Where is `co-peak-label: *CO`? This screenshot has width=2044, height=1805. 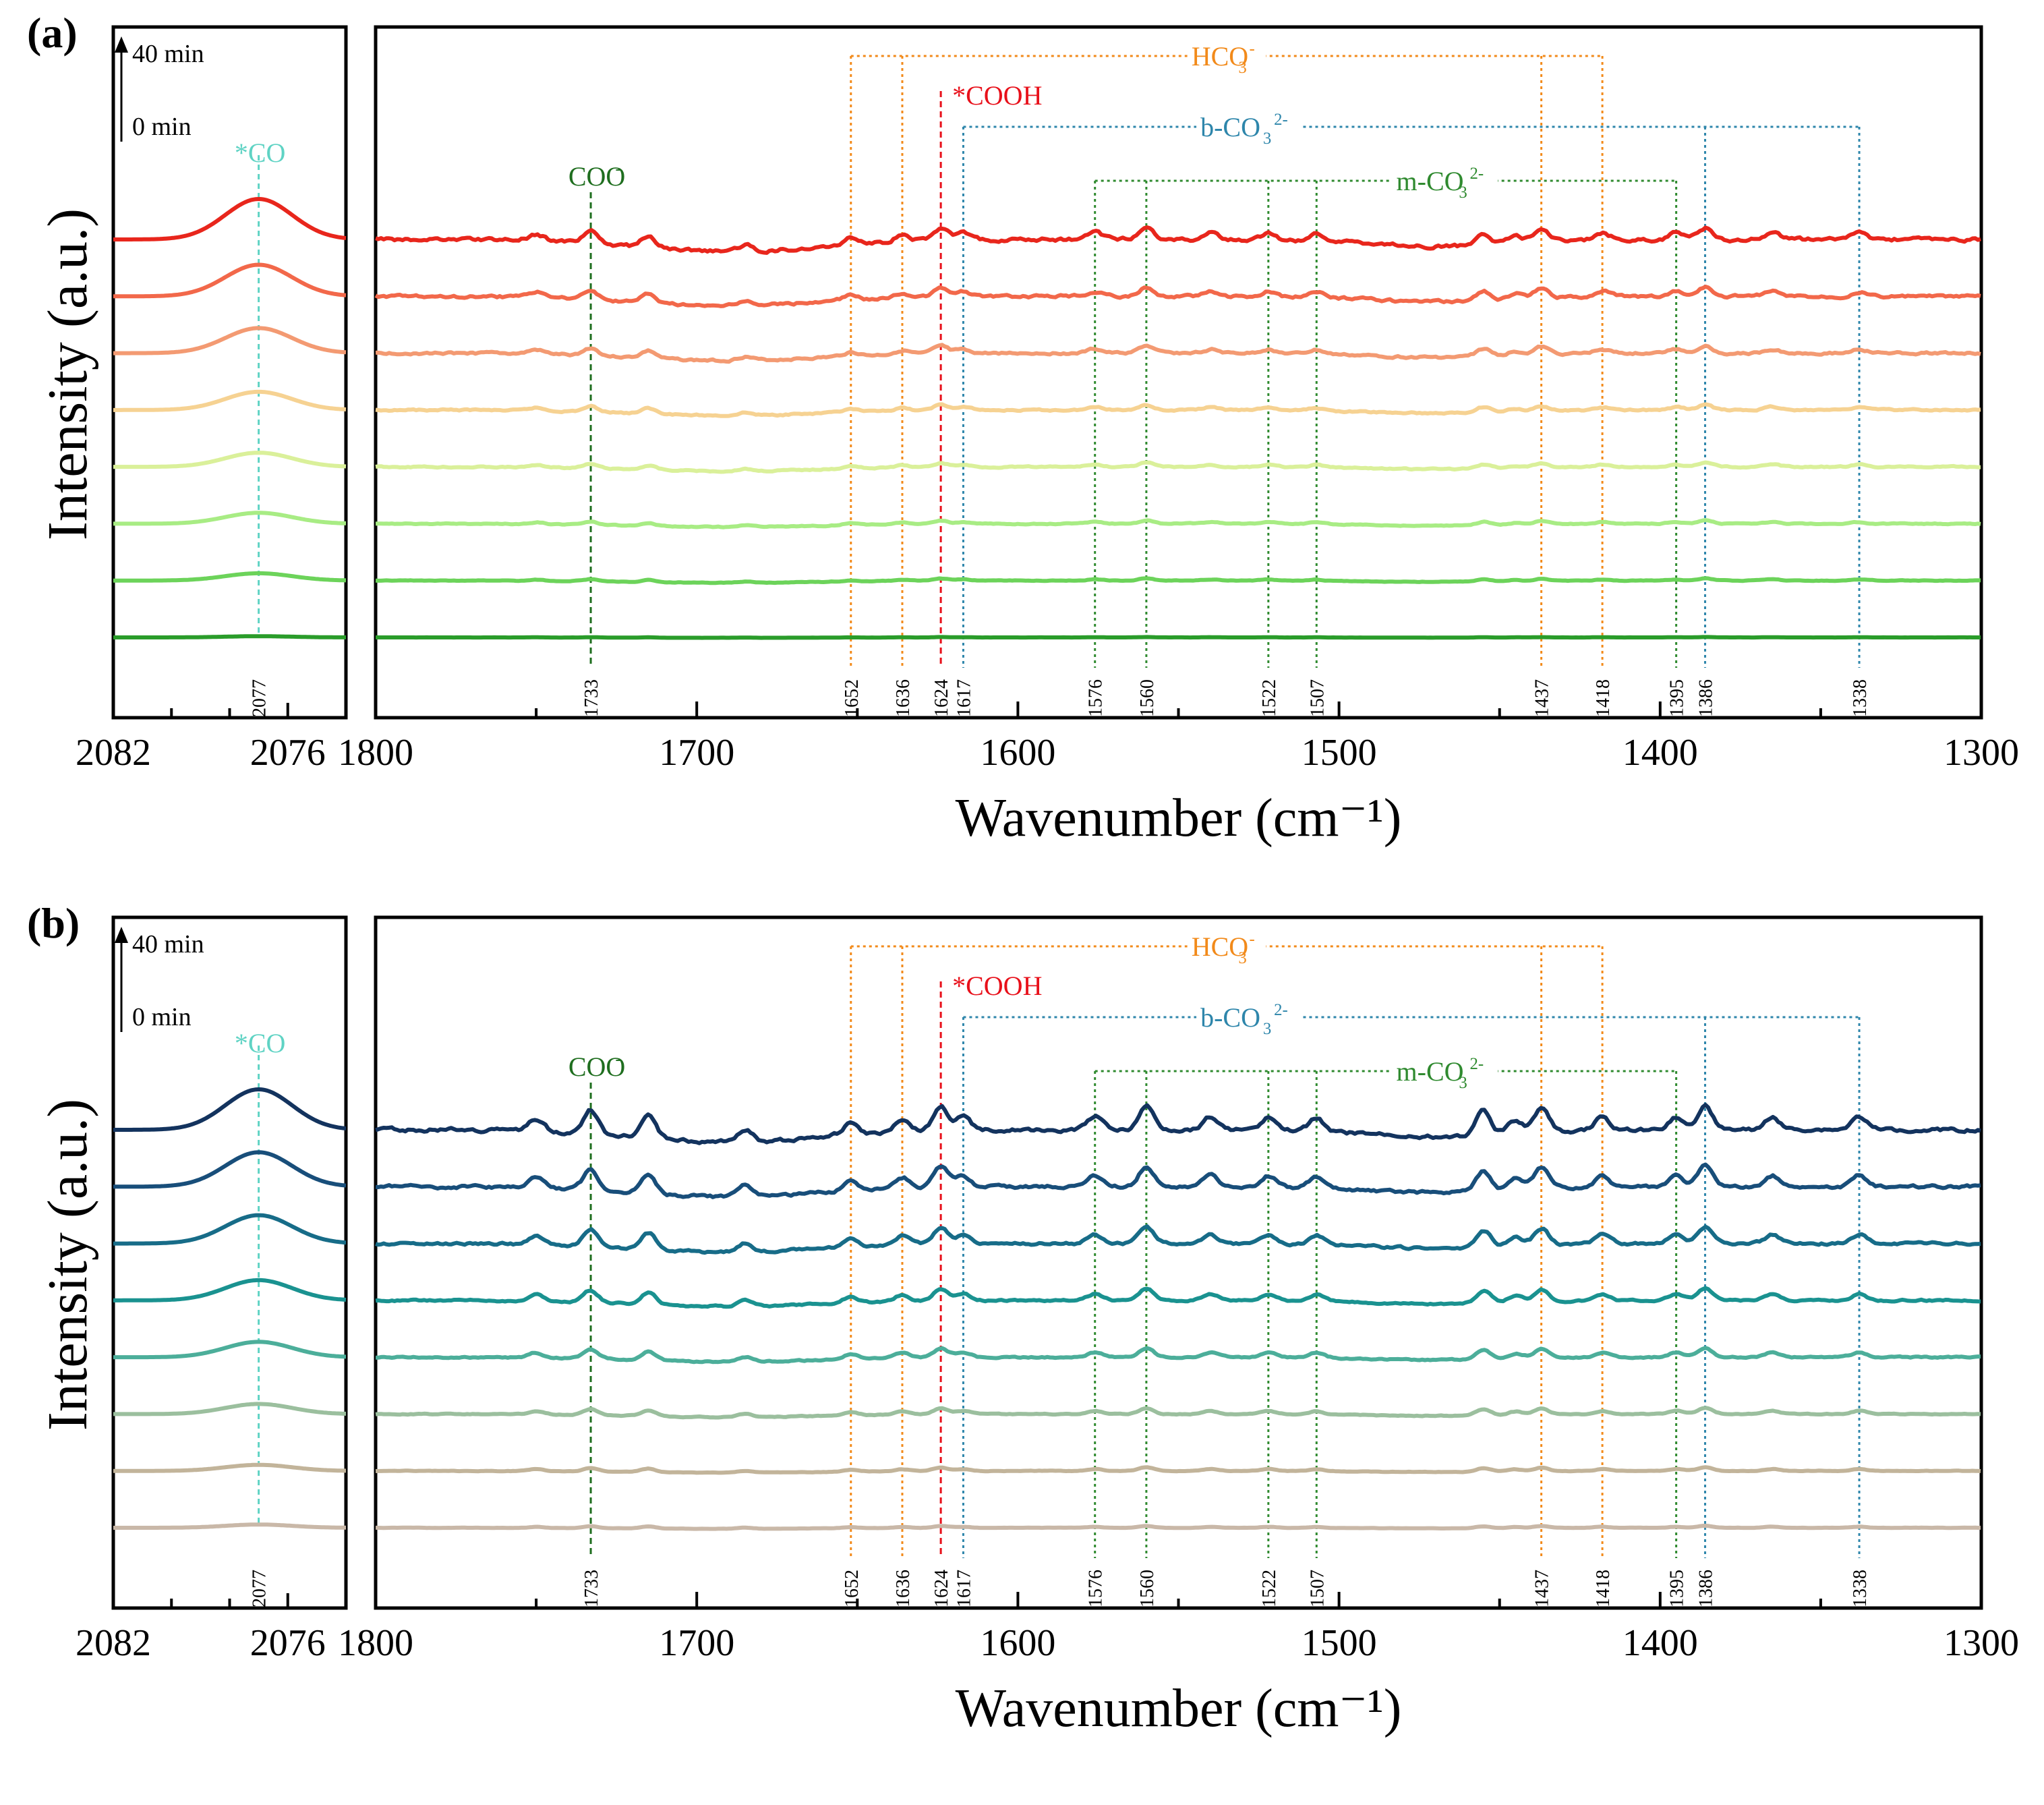
co-peak-label: *CO is located at coordinates (260, 1043).